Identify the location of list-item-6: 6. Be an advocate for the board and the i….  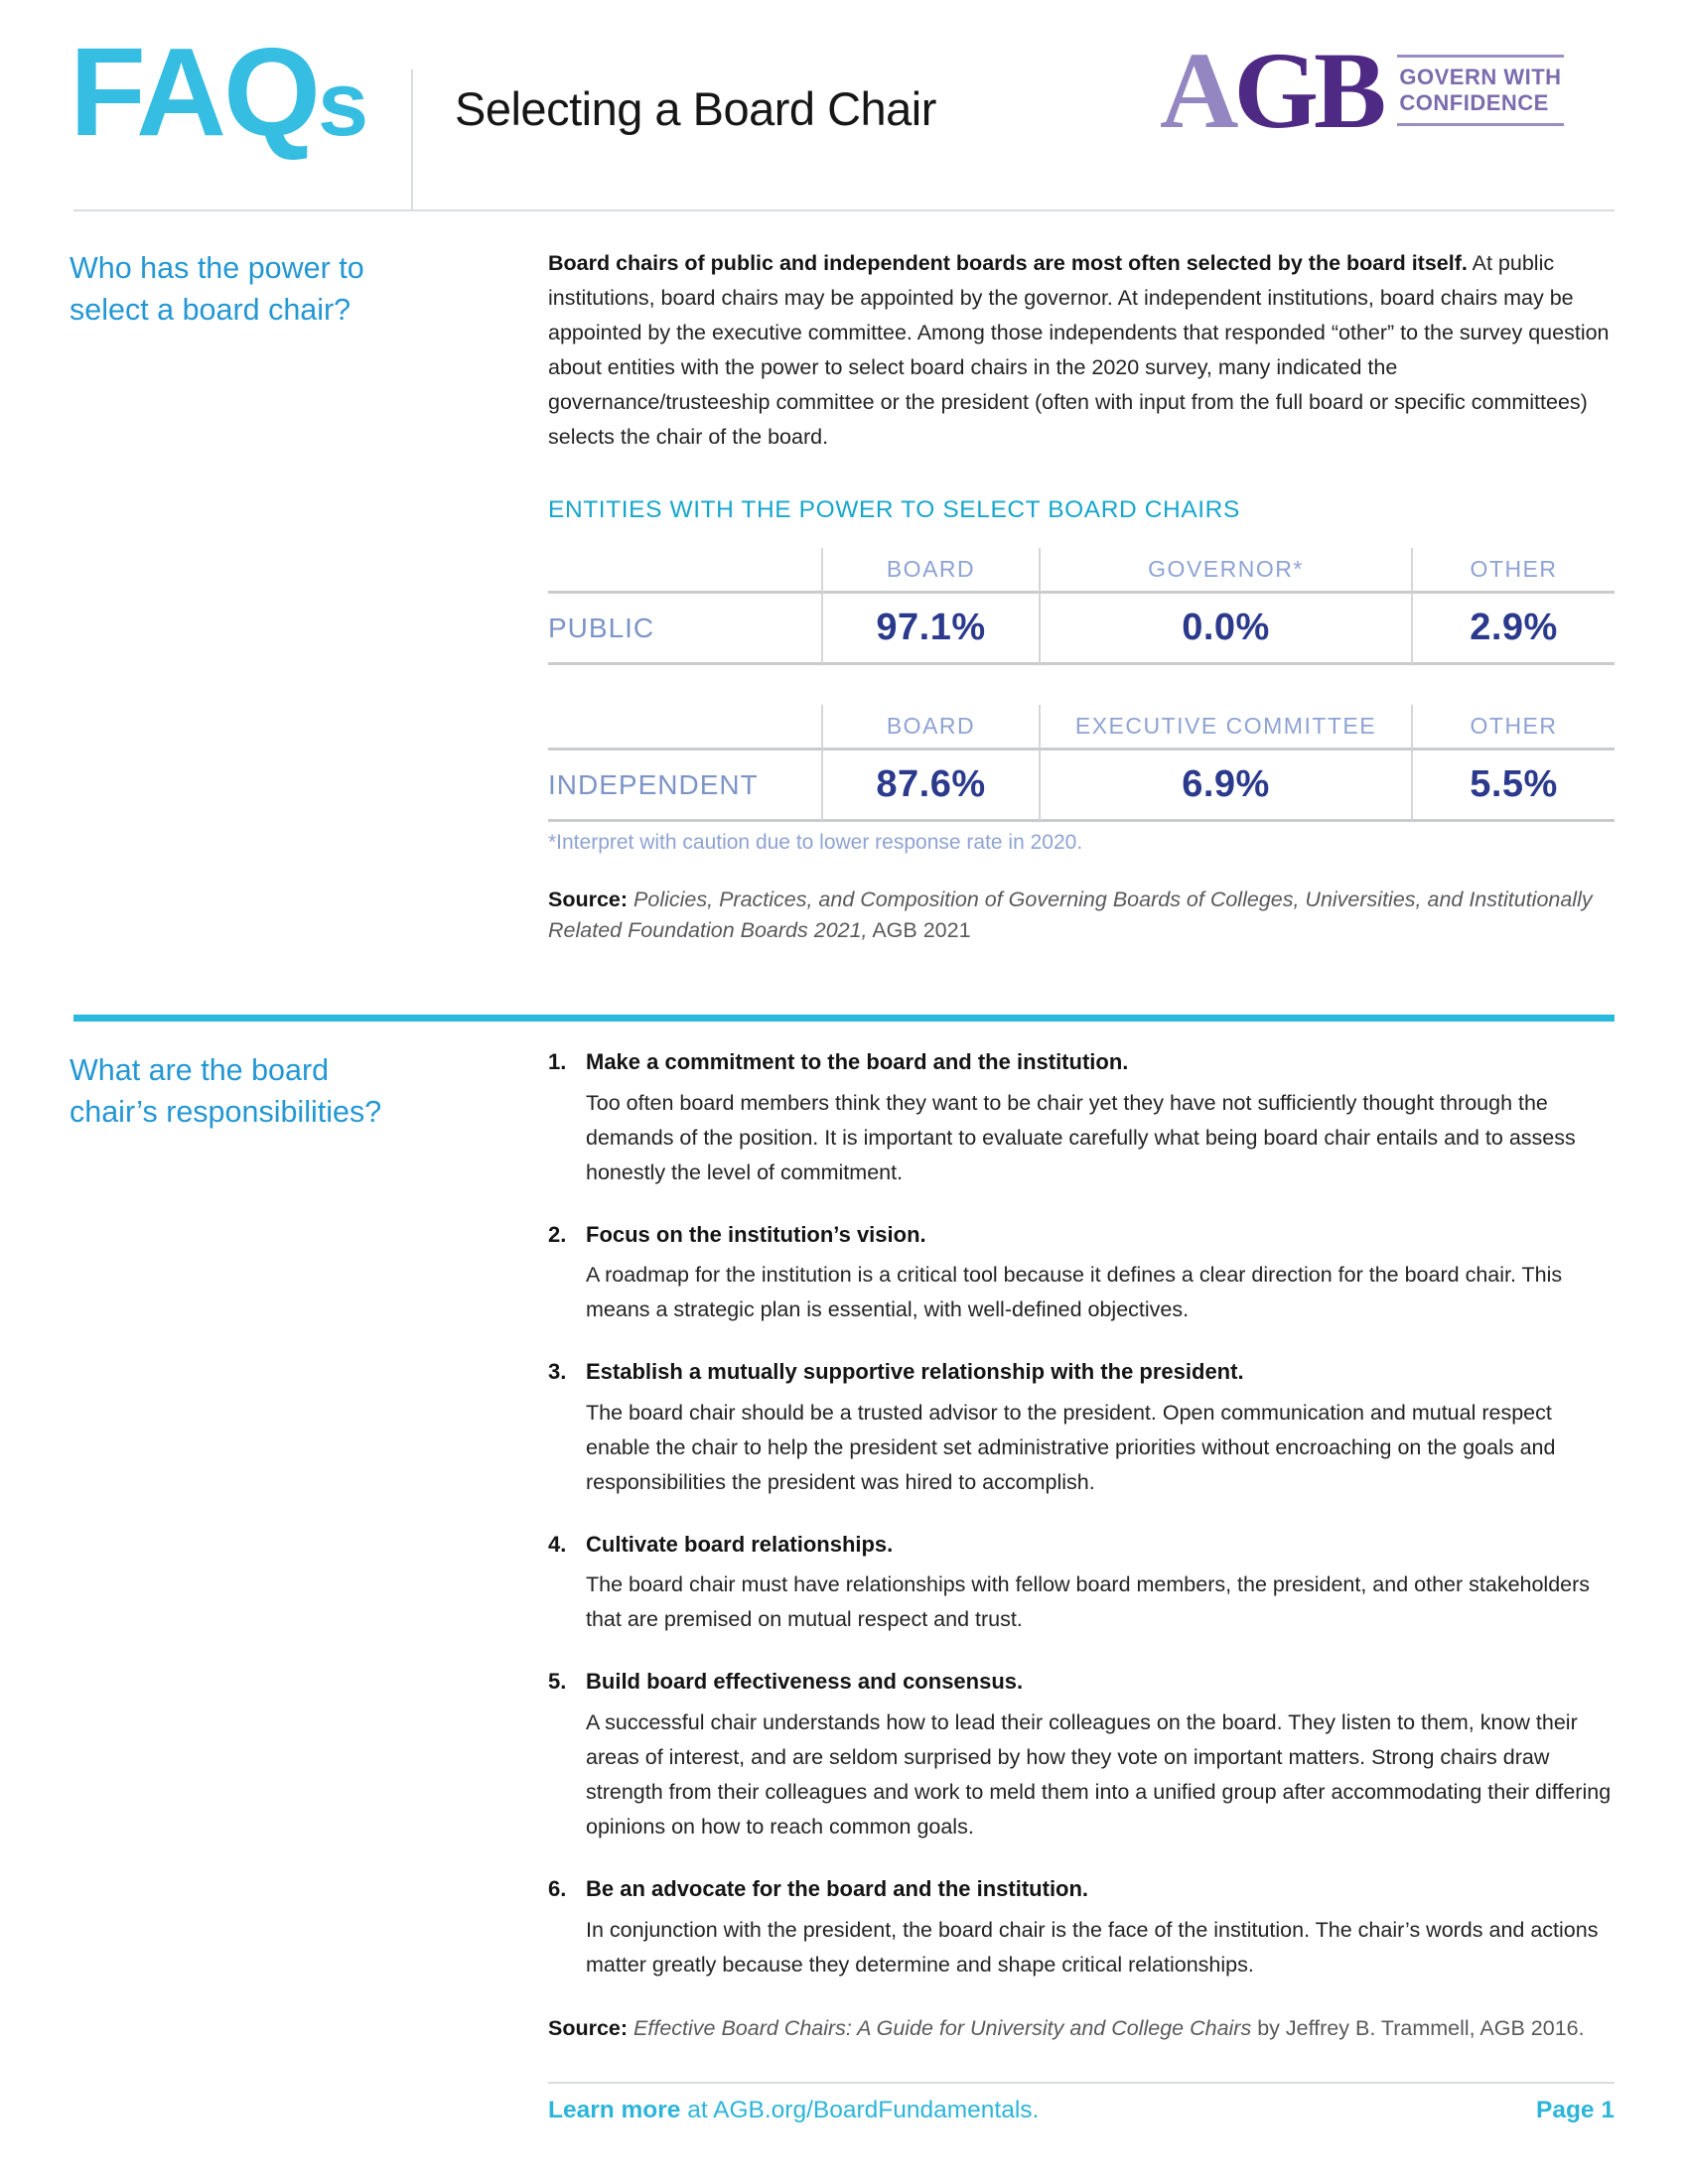
(1081, 1928).